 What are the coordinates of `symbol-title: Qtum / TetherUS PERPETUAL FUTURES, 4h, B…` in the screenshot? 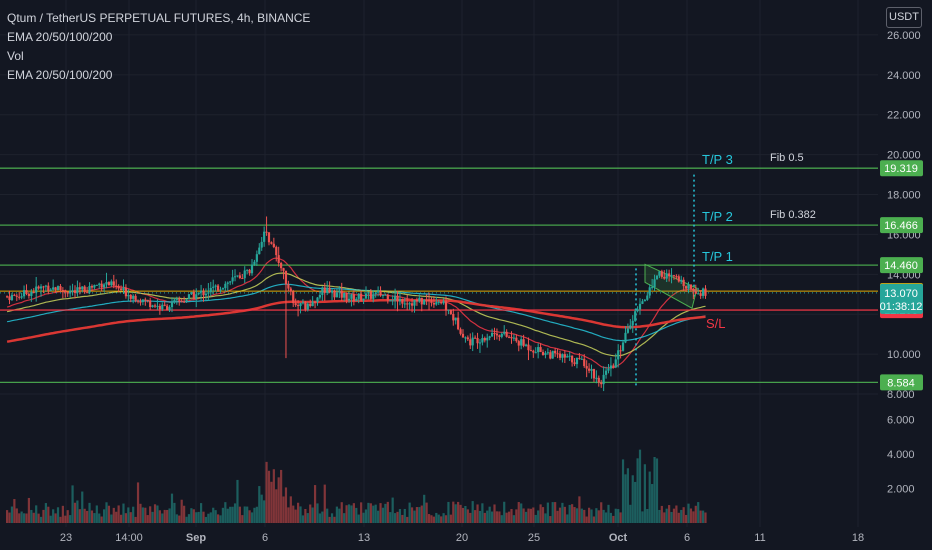 It's located at (159, 18).